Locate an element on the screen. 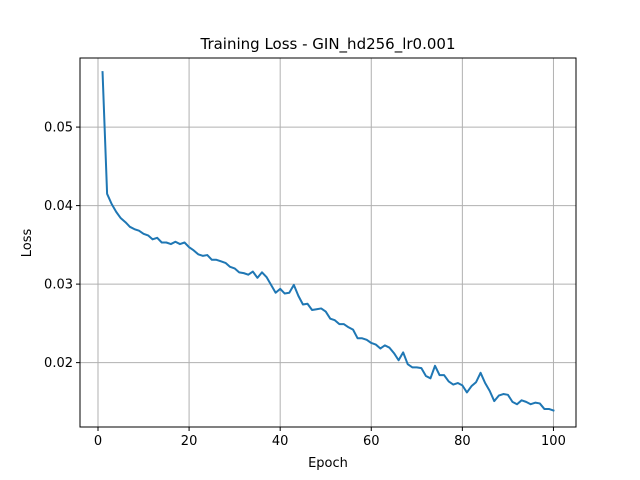 The width and height of the screenshot is (640, 480). y-tick-label: 0.04 is located at coordinates (58, 206).